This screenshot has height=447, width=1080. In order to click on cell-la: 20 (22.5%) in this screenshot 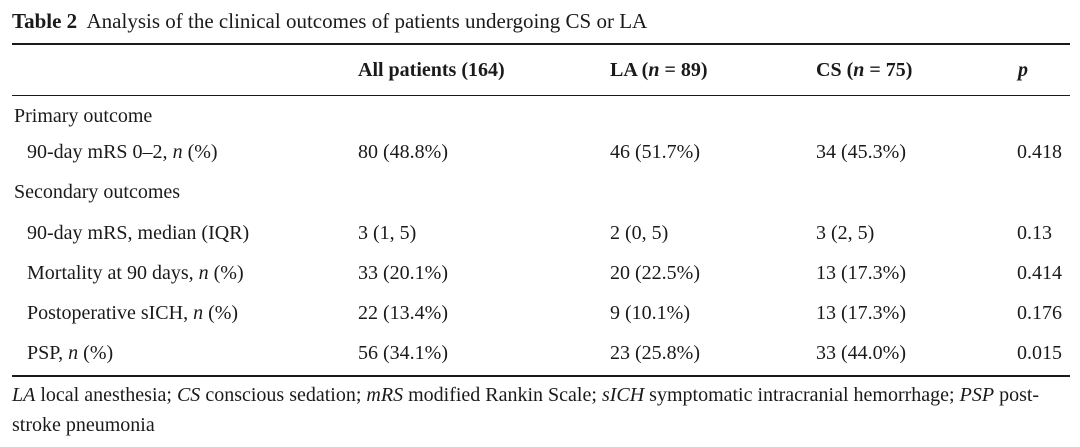, I will do `click(655, 273)`.